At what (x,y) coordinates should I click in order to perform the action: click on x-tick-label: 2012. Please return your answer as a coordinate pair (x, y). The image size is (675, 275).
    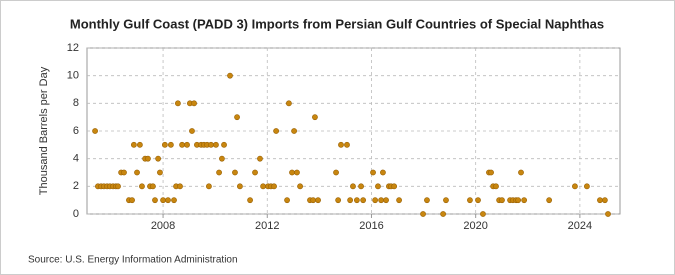
    Looking at the image, I should click on (267, 226).